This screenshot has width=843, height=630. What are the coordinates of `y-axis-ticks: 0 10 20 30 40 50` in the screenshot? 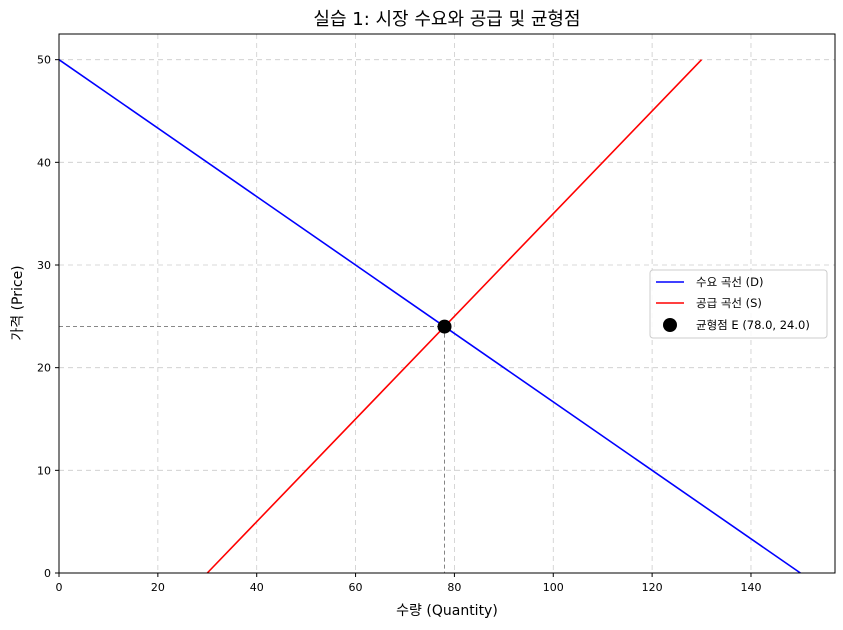 It's located at (48, 317).